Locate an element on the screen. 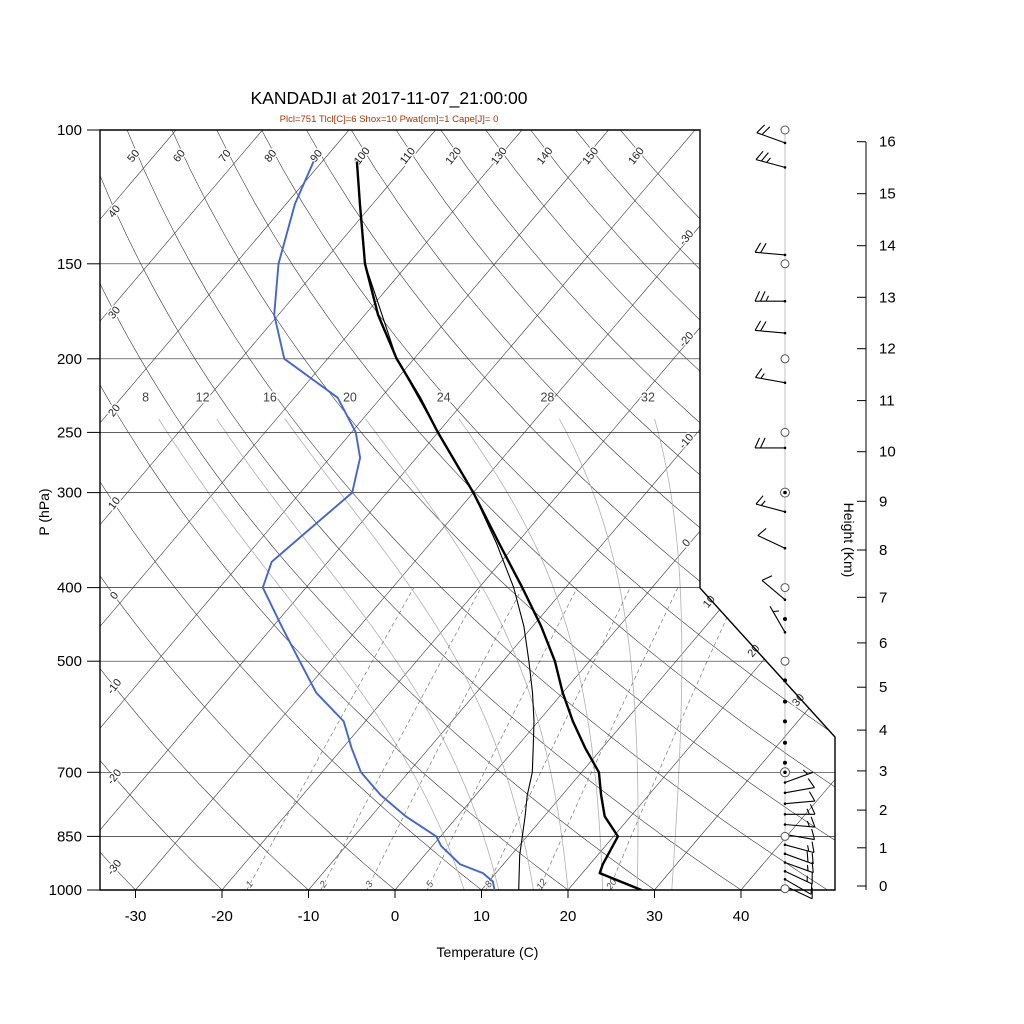 This screenshot has width=1024, height=1024. dry-adiabat-label: 160 is located at coordinates (636, 156).